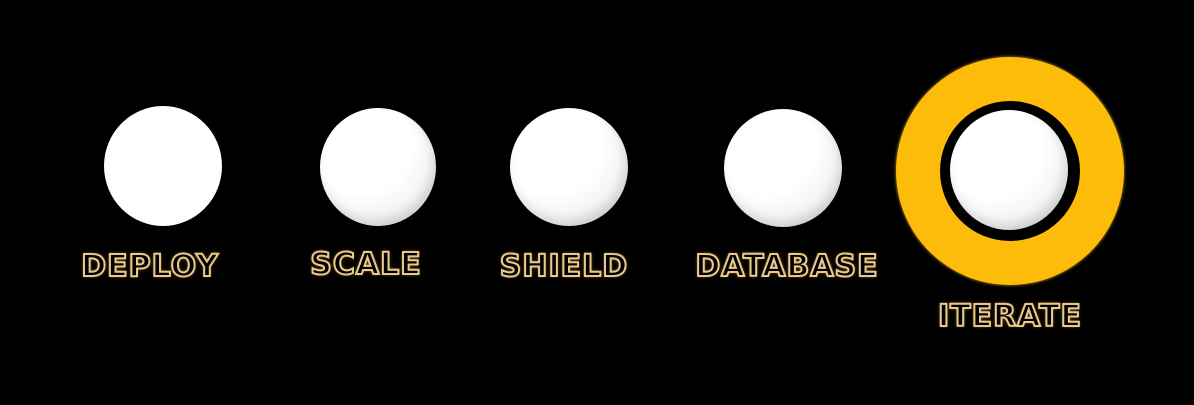 This screenshot has height=405, width=1194. I want to click on step-shield: SHIELD, so click(564, 200).